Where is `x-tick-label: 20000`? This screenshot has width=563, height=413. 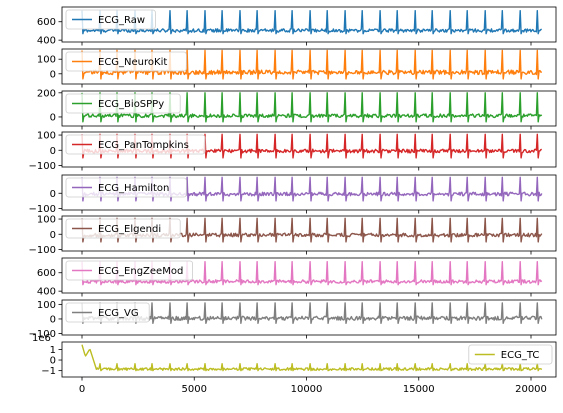 x-tick-label: 20000 is located at coordinates (531, 389).